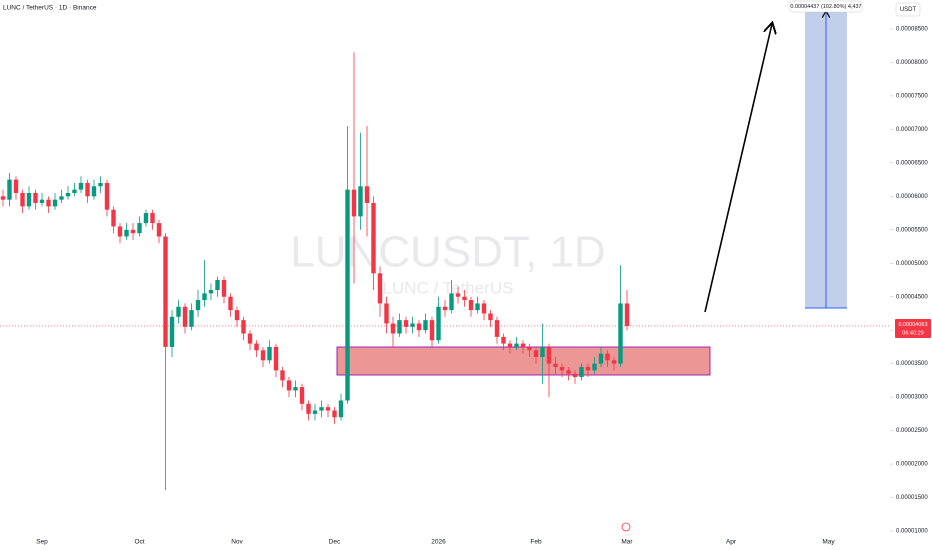 The image size is (932, 550). I want to click on y-tick-label: 0.00003500, so click(912, 364).